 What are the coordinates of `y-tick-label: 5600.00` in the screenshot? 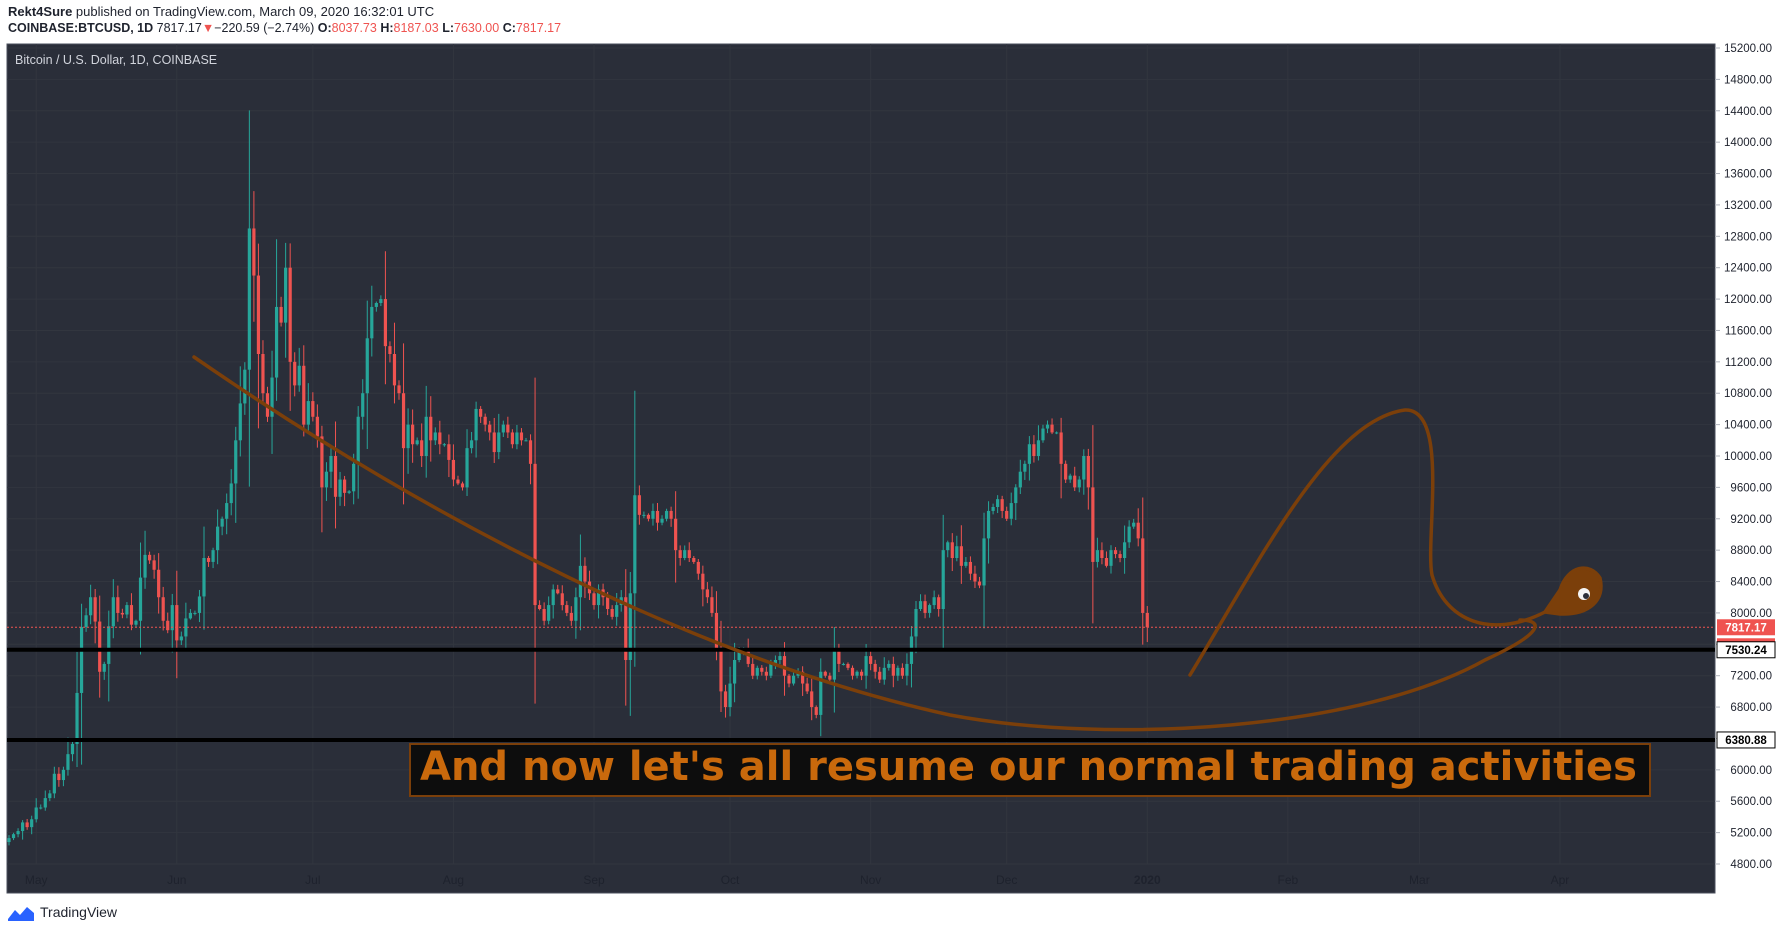 It's located at (1751, 802).